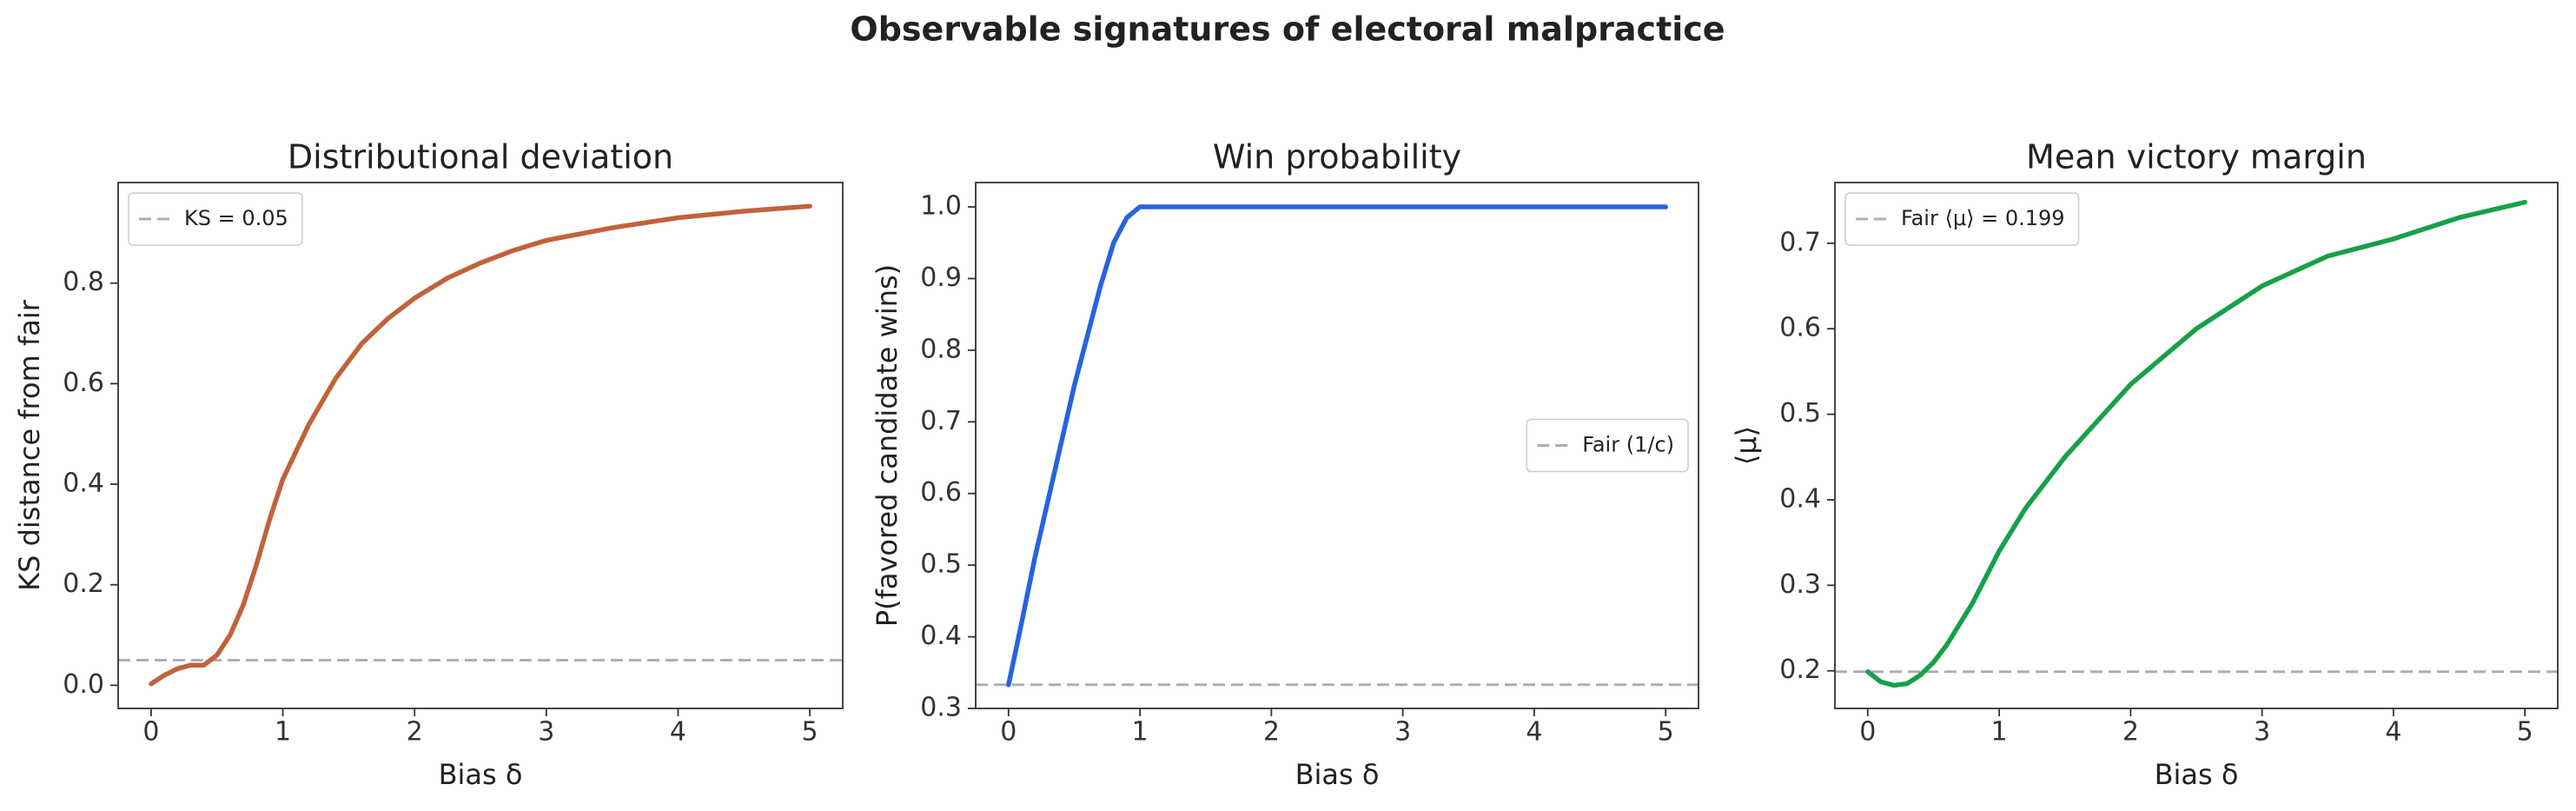 This screenshot has height=811, width=2576. What do you see at coordinates (1628, 445) in the screenshot?
I see `legend-label: Fair (1/c)` at bounding box center [1628, 445].